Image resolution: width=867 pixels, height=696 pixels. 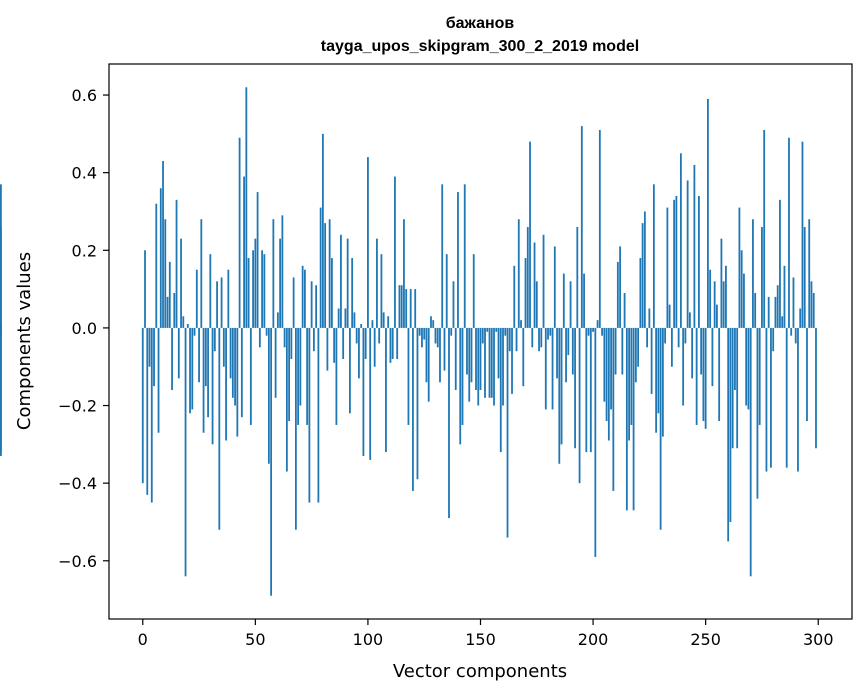 I want to click on chart-subtitle: tayga_upos_skipgram_300_2_2019 model, so click(x=480, y=46).